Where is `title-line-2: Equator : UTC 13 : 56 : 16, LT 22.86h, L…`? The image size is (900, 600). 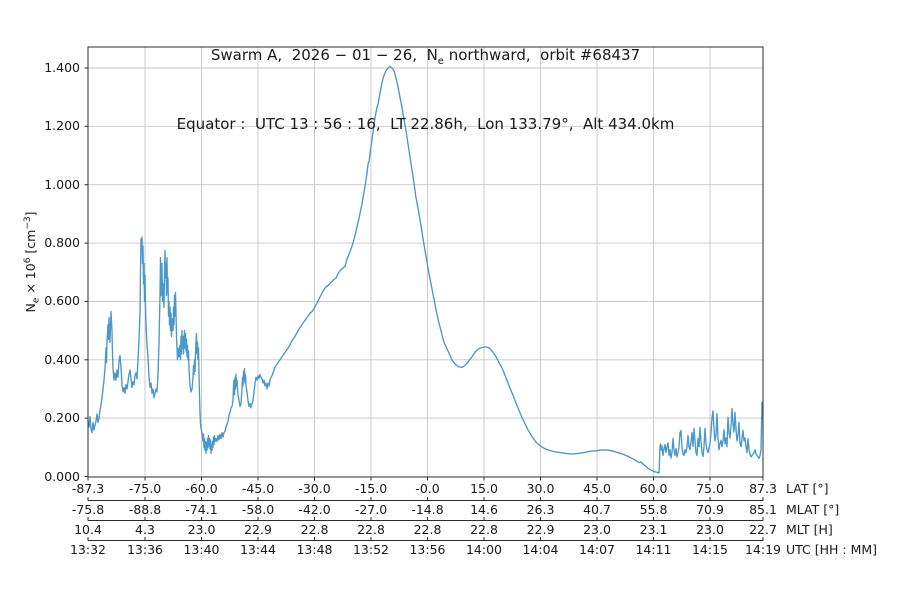 title-line-2: Equator : UTC 13 : 56 : 16, LT 22.86h, L… is located at coordinates (425, 124).